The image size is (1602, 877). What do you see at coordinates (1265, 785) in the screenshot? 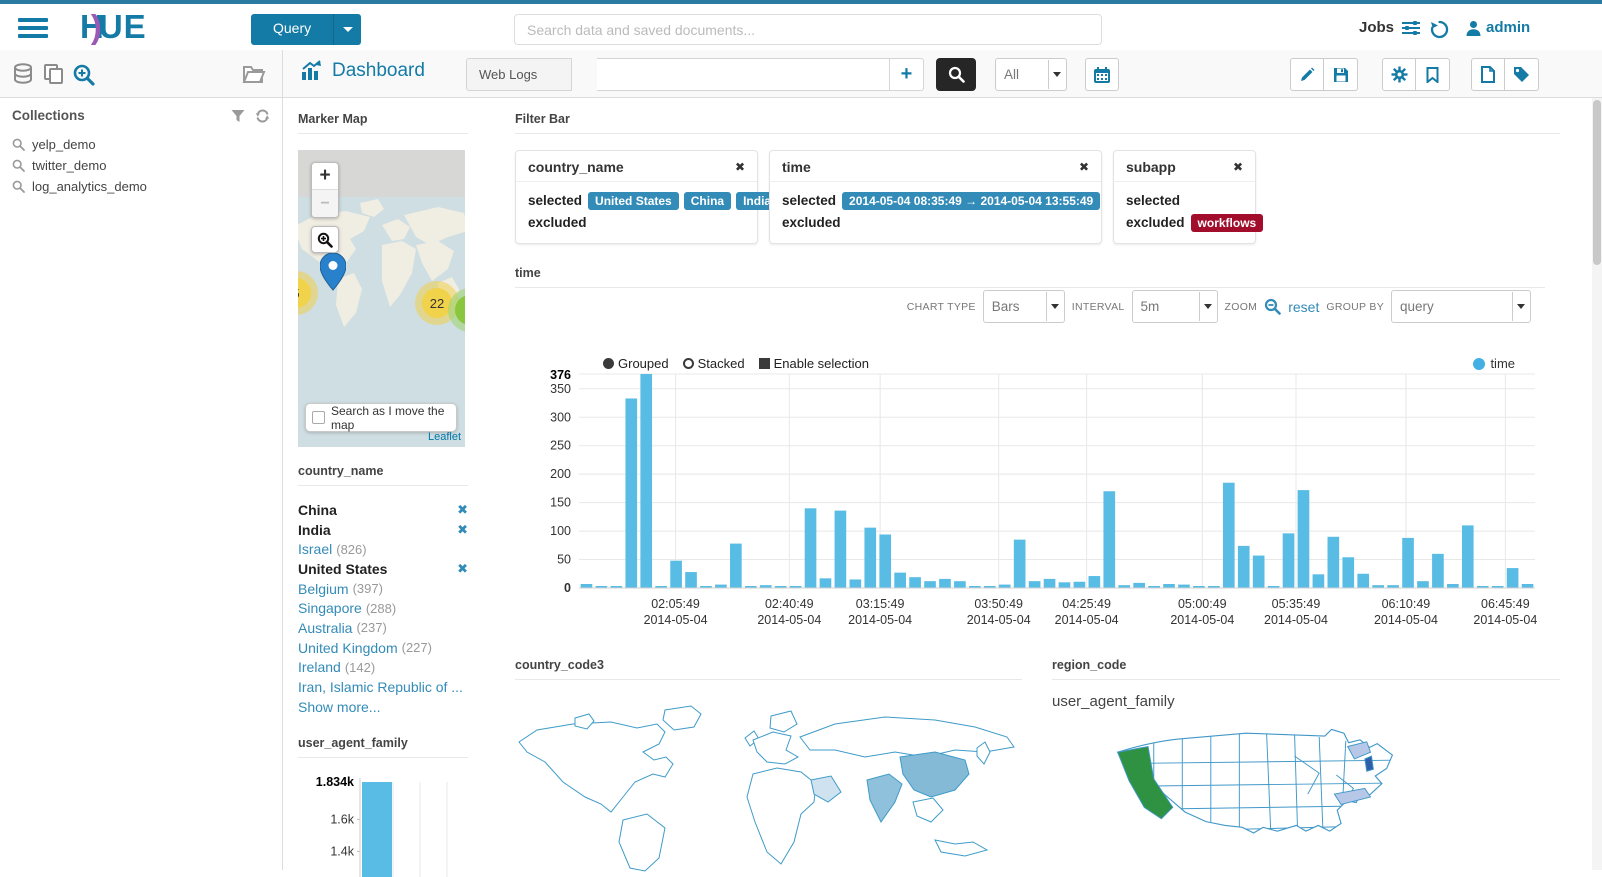
I see `us-choropleth-map` at bounding box center [1265, 785].